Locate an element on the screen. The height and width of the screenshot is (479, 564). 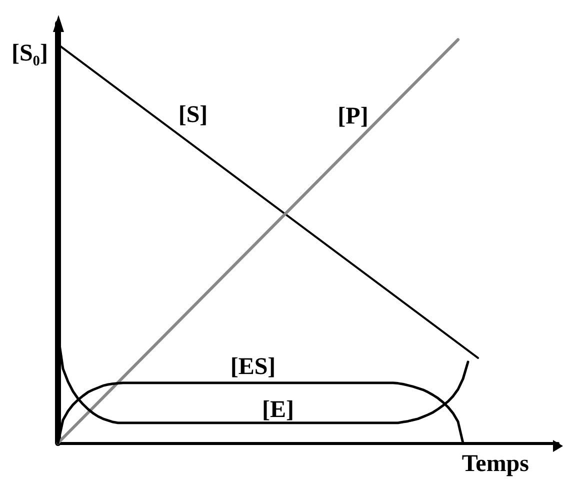
text: [S₀] is located at coordinates (29, 53).